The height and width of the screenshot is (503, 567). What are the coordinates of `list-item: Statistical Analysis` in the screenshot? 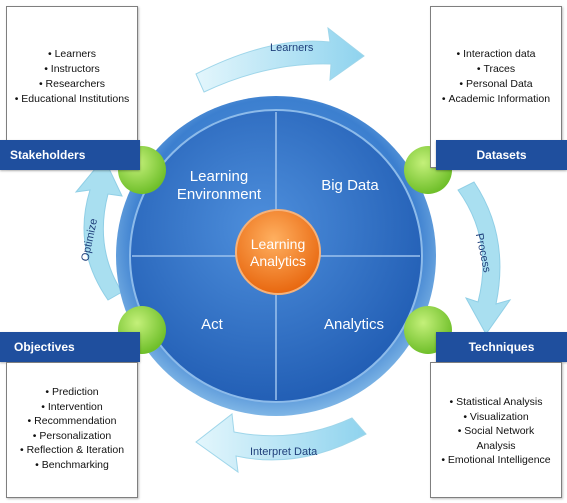 It's located at (496, 402).